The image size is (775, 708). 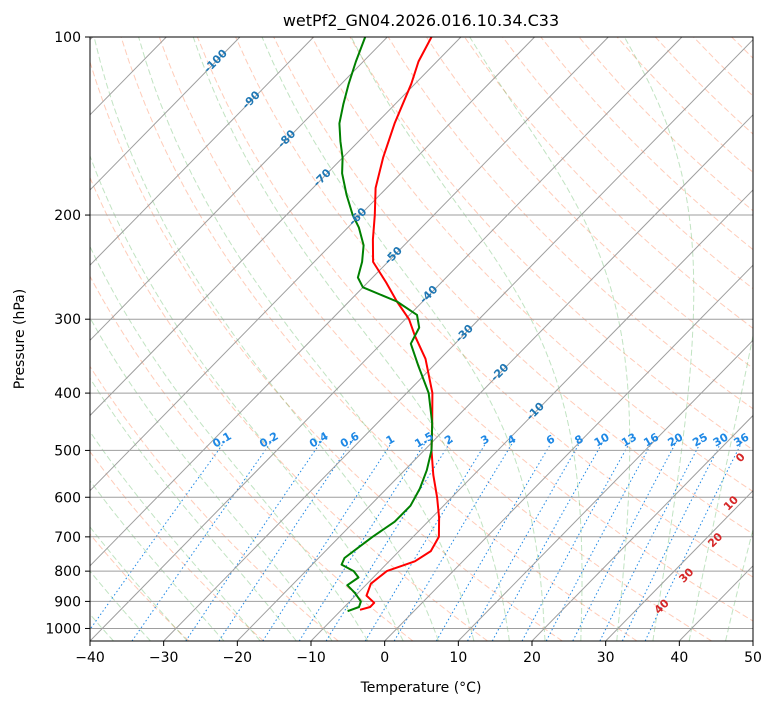 I want to click on x-tick-label: 10, so click(x=458, y=658).